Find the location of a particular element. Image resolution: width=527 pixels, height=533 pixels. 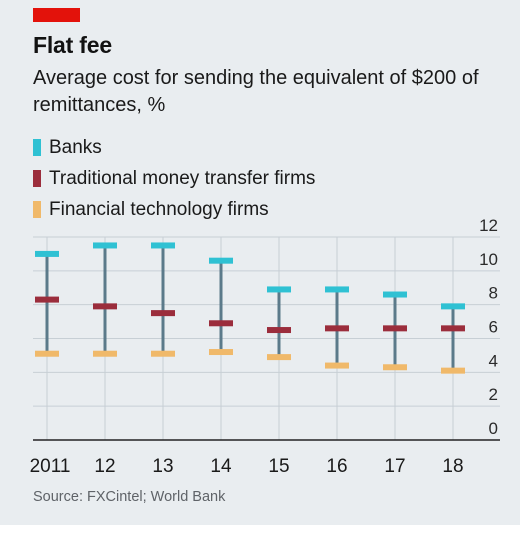

x-tick-label: 17 is located at coordinates (394, 466).